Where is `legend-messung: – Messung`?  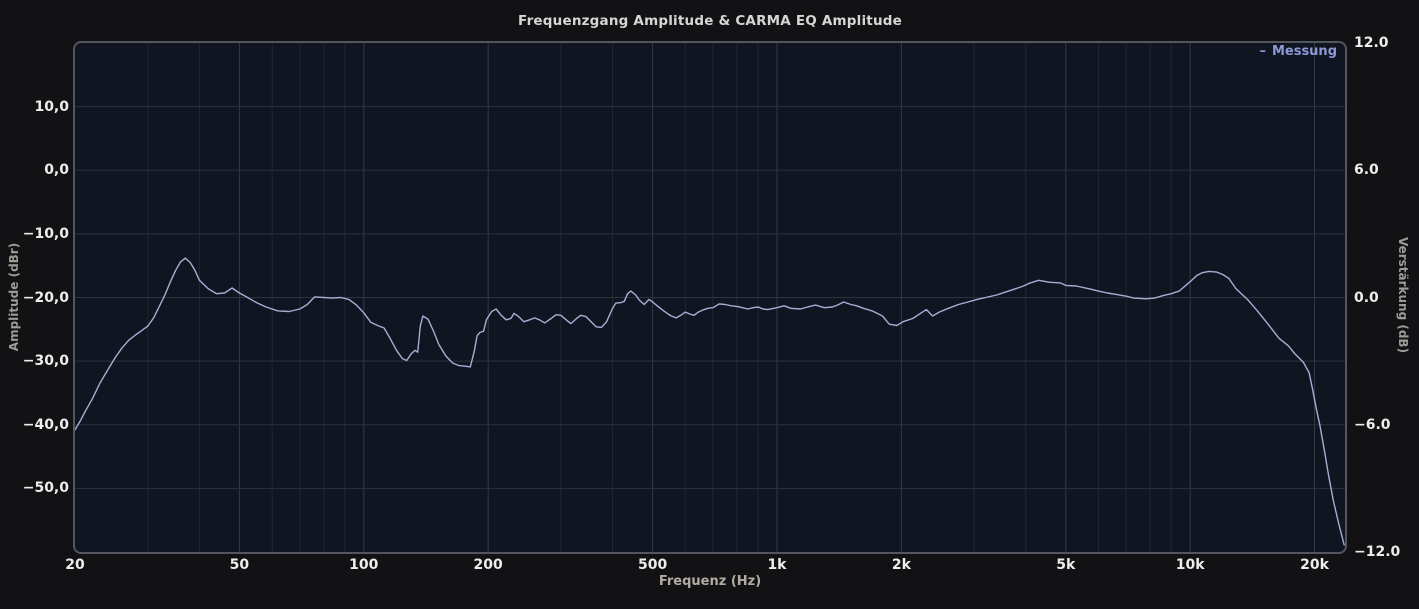
legend-messung: – Messung is located at coordinates (1298, 51).